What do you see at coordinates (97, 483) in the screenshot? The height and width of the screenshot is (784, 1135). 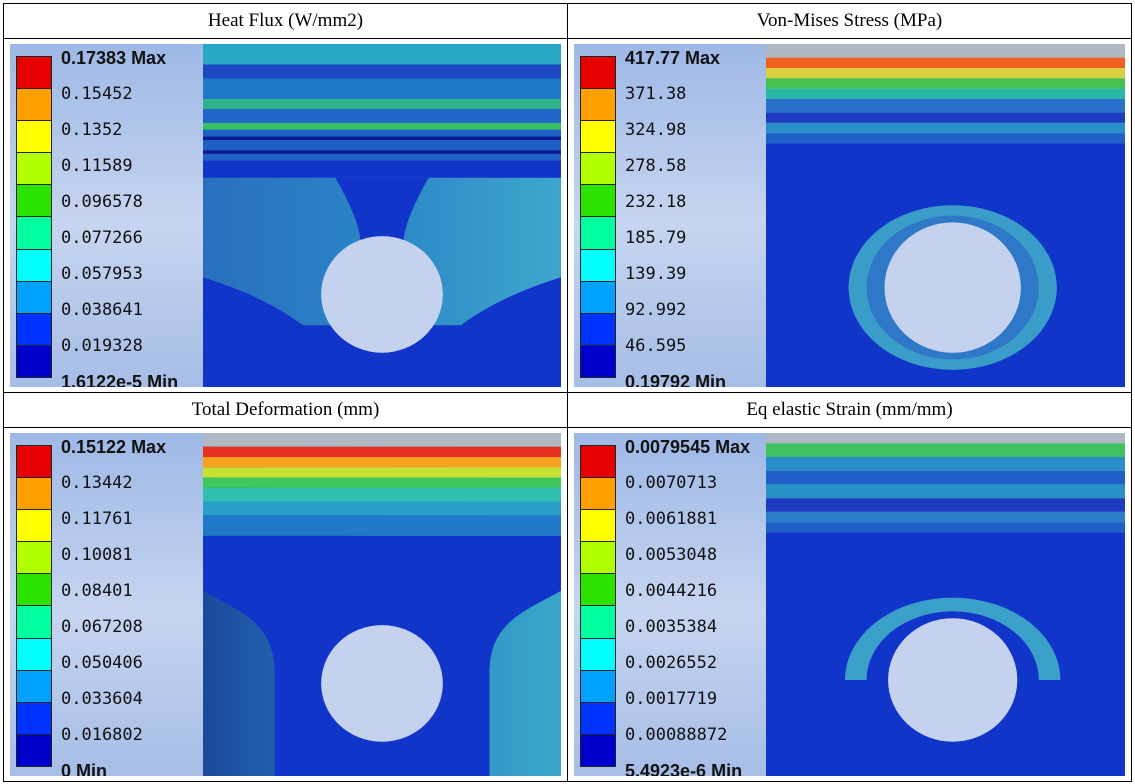 I see `legend-level-label: 0.13442` at bounding box center [97, 483].